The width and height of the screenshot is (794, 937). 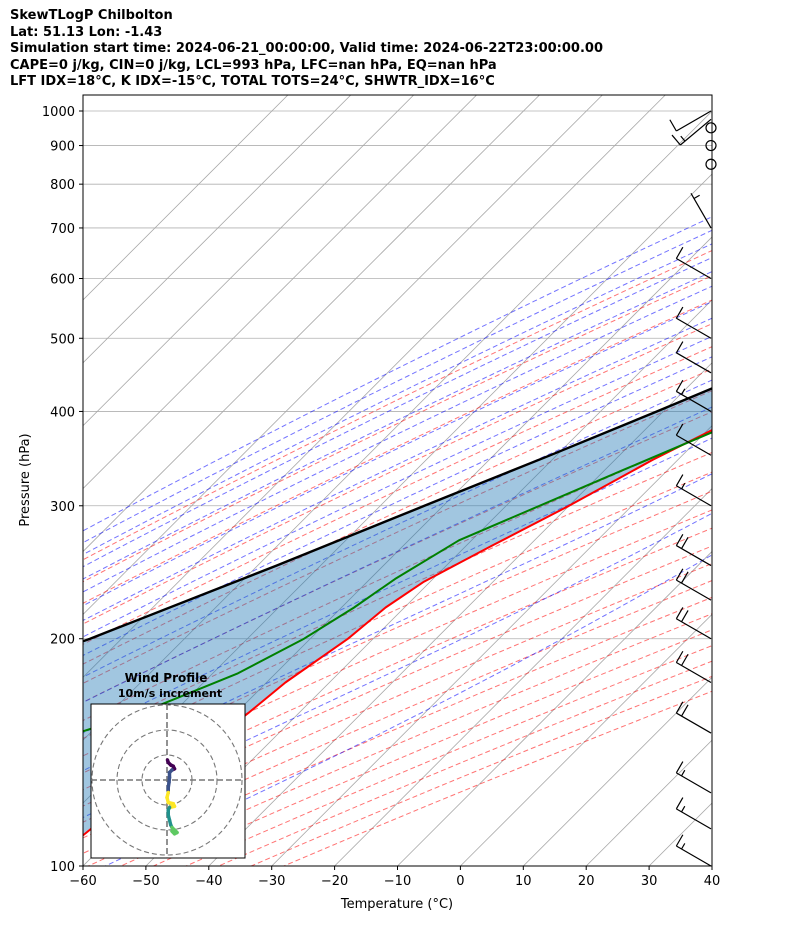 What do you see at coordinates (62, 229) in the screenshot?
I see `y-tick-label: 700` at bounding box center [62, 229].